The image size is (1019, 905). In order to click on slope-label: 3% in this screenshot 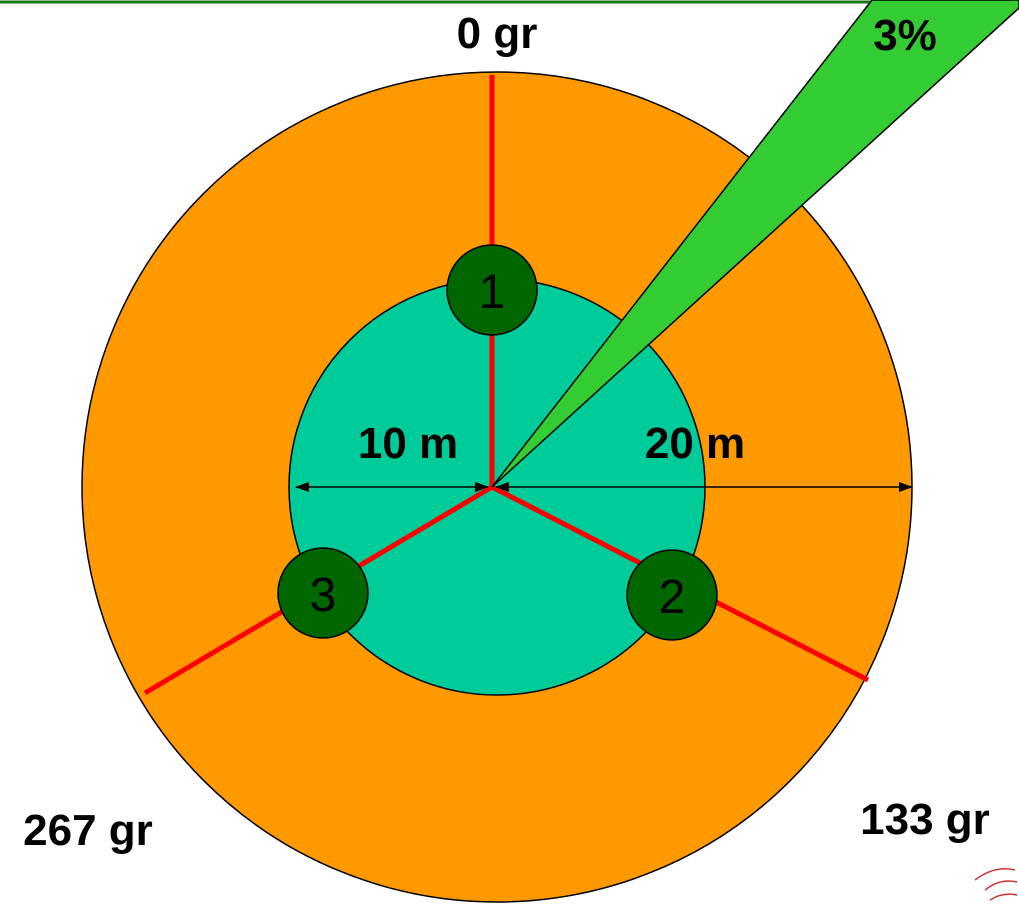, I will do `click(905, 35)`.